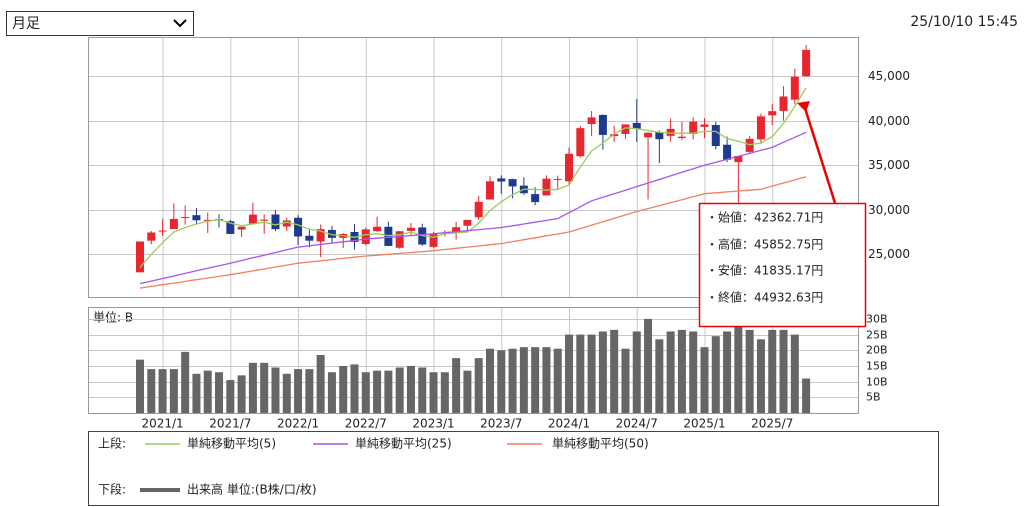 The image size is (1024, 507). I want to click on legend-label: 下段:, so click(112, 489).